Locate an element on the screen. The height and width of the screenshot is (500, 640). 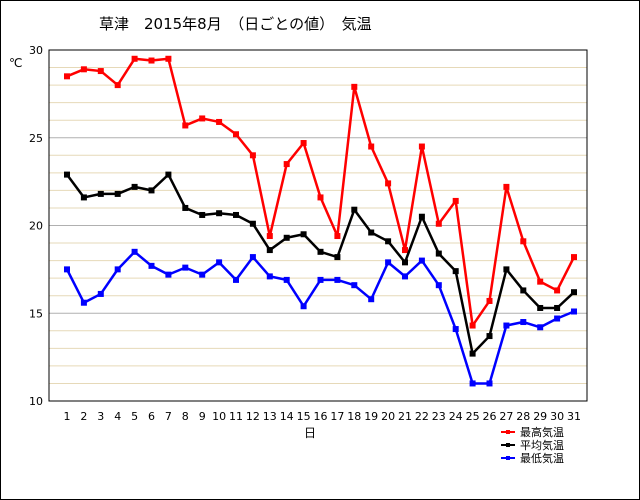
x-tick-label: 25 is located at coordinates (473, 416).